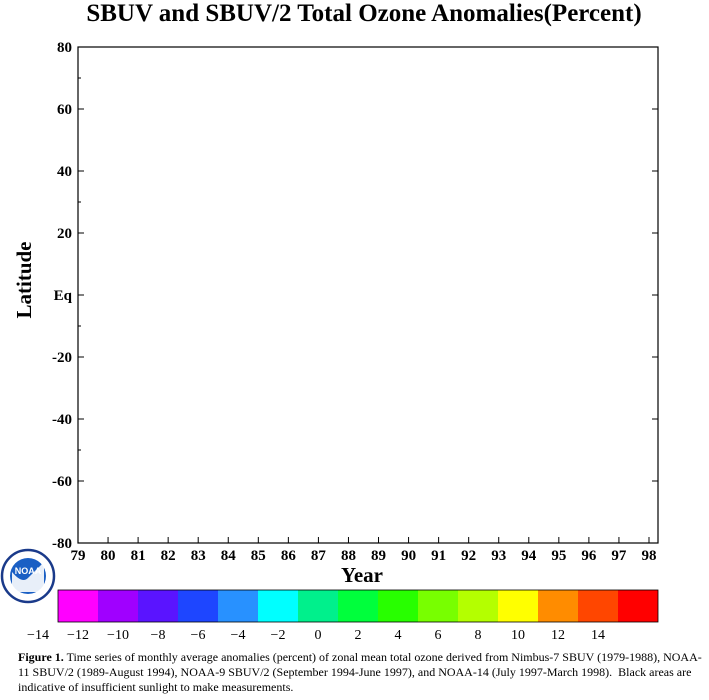  I want to click on y-tick-label: 20, so click(64, 234).